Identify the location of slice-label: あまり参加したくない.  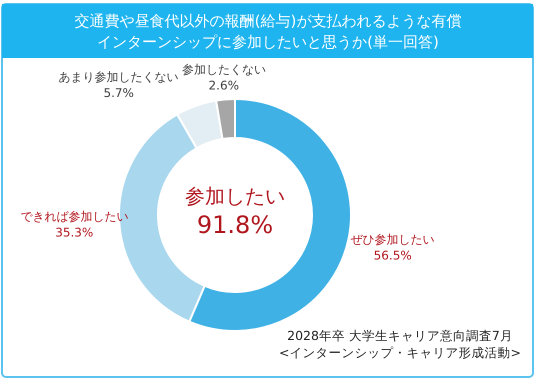
(118, 77).